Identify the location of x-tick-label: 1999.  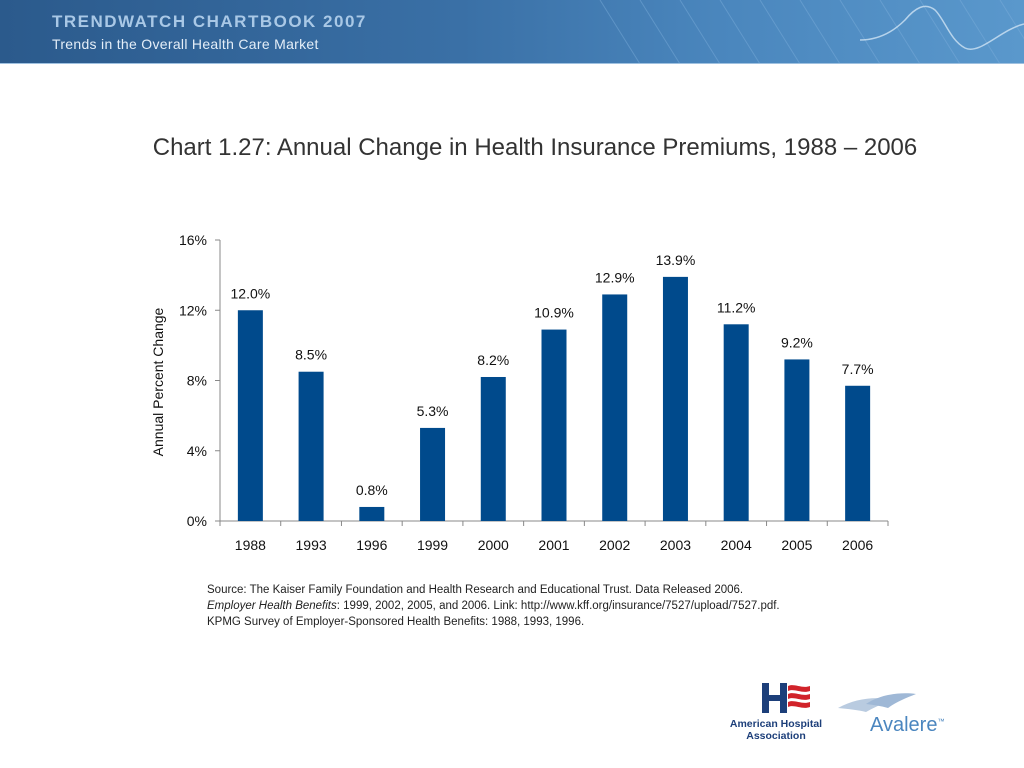
(432, 545).